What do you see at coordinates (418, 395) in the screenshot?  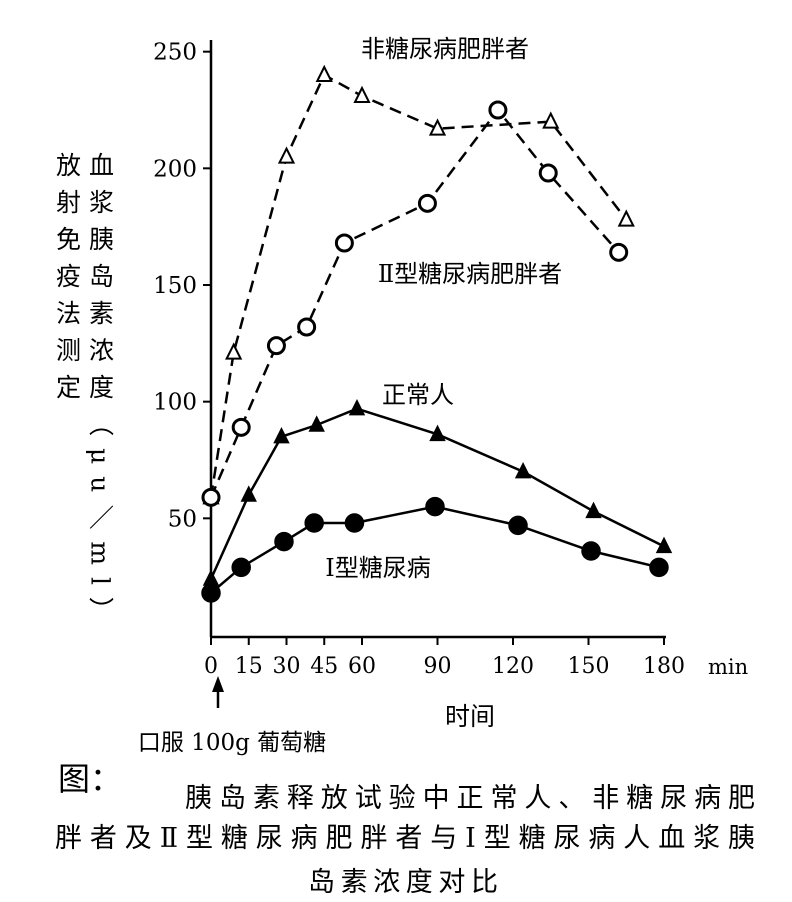 I see `series-label: 正常人` at bounding box center [418, 395].